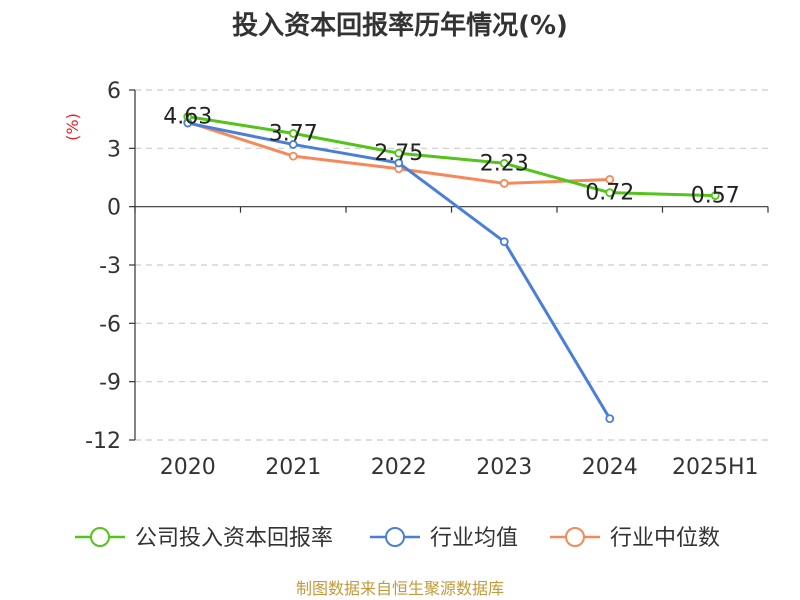  What do you see at coordinates (114, 149) in the screenshot?
I see `y-tick-label: 3` at bounding box center [114, 149].